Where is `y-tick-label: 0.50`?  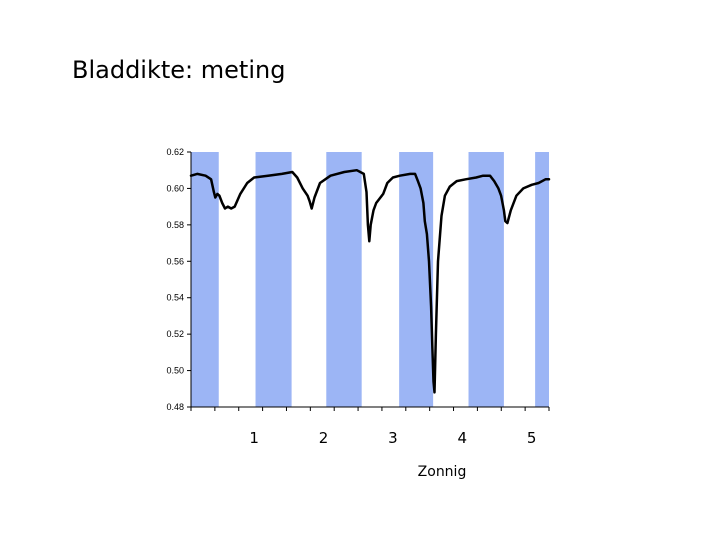
y-tick-label: 0.50 is located at coordinates (175, 371).